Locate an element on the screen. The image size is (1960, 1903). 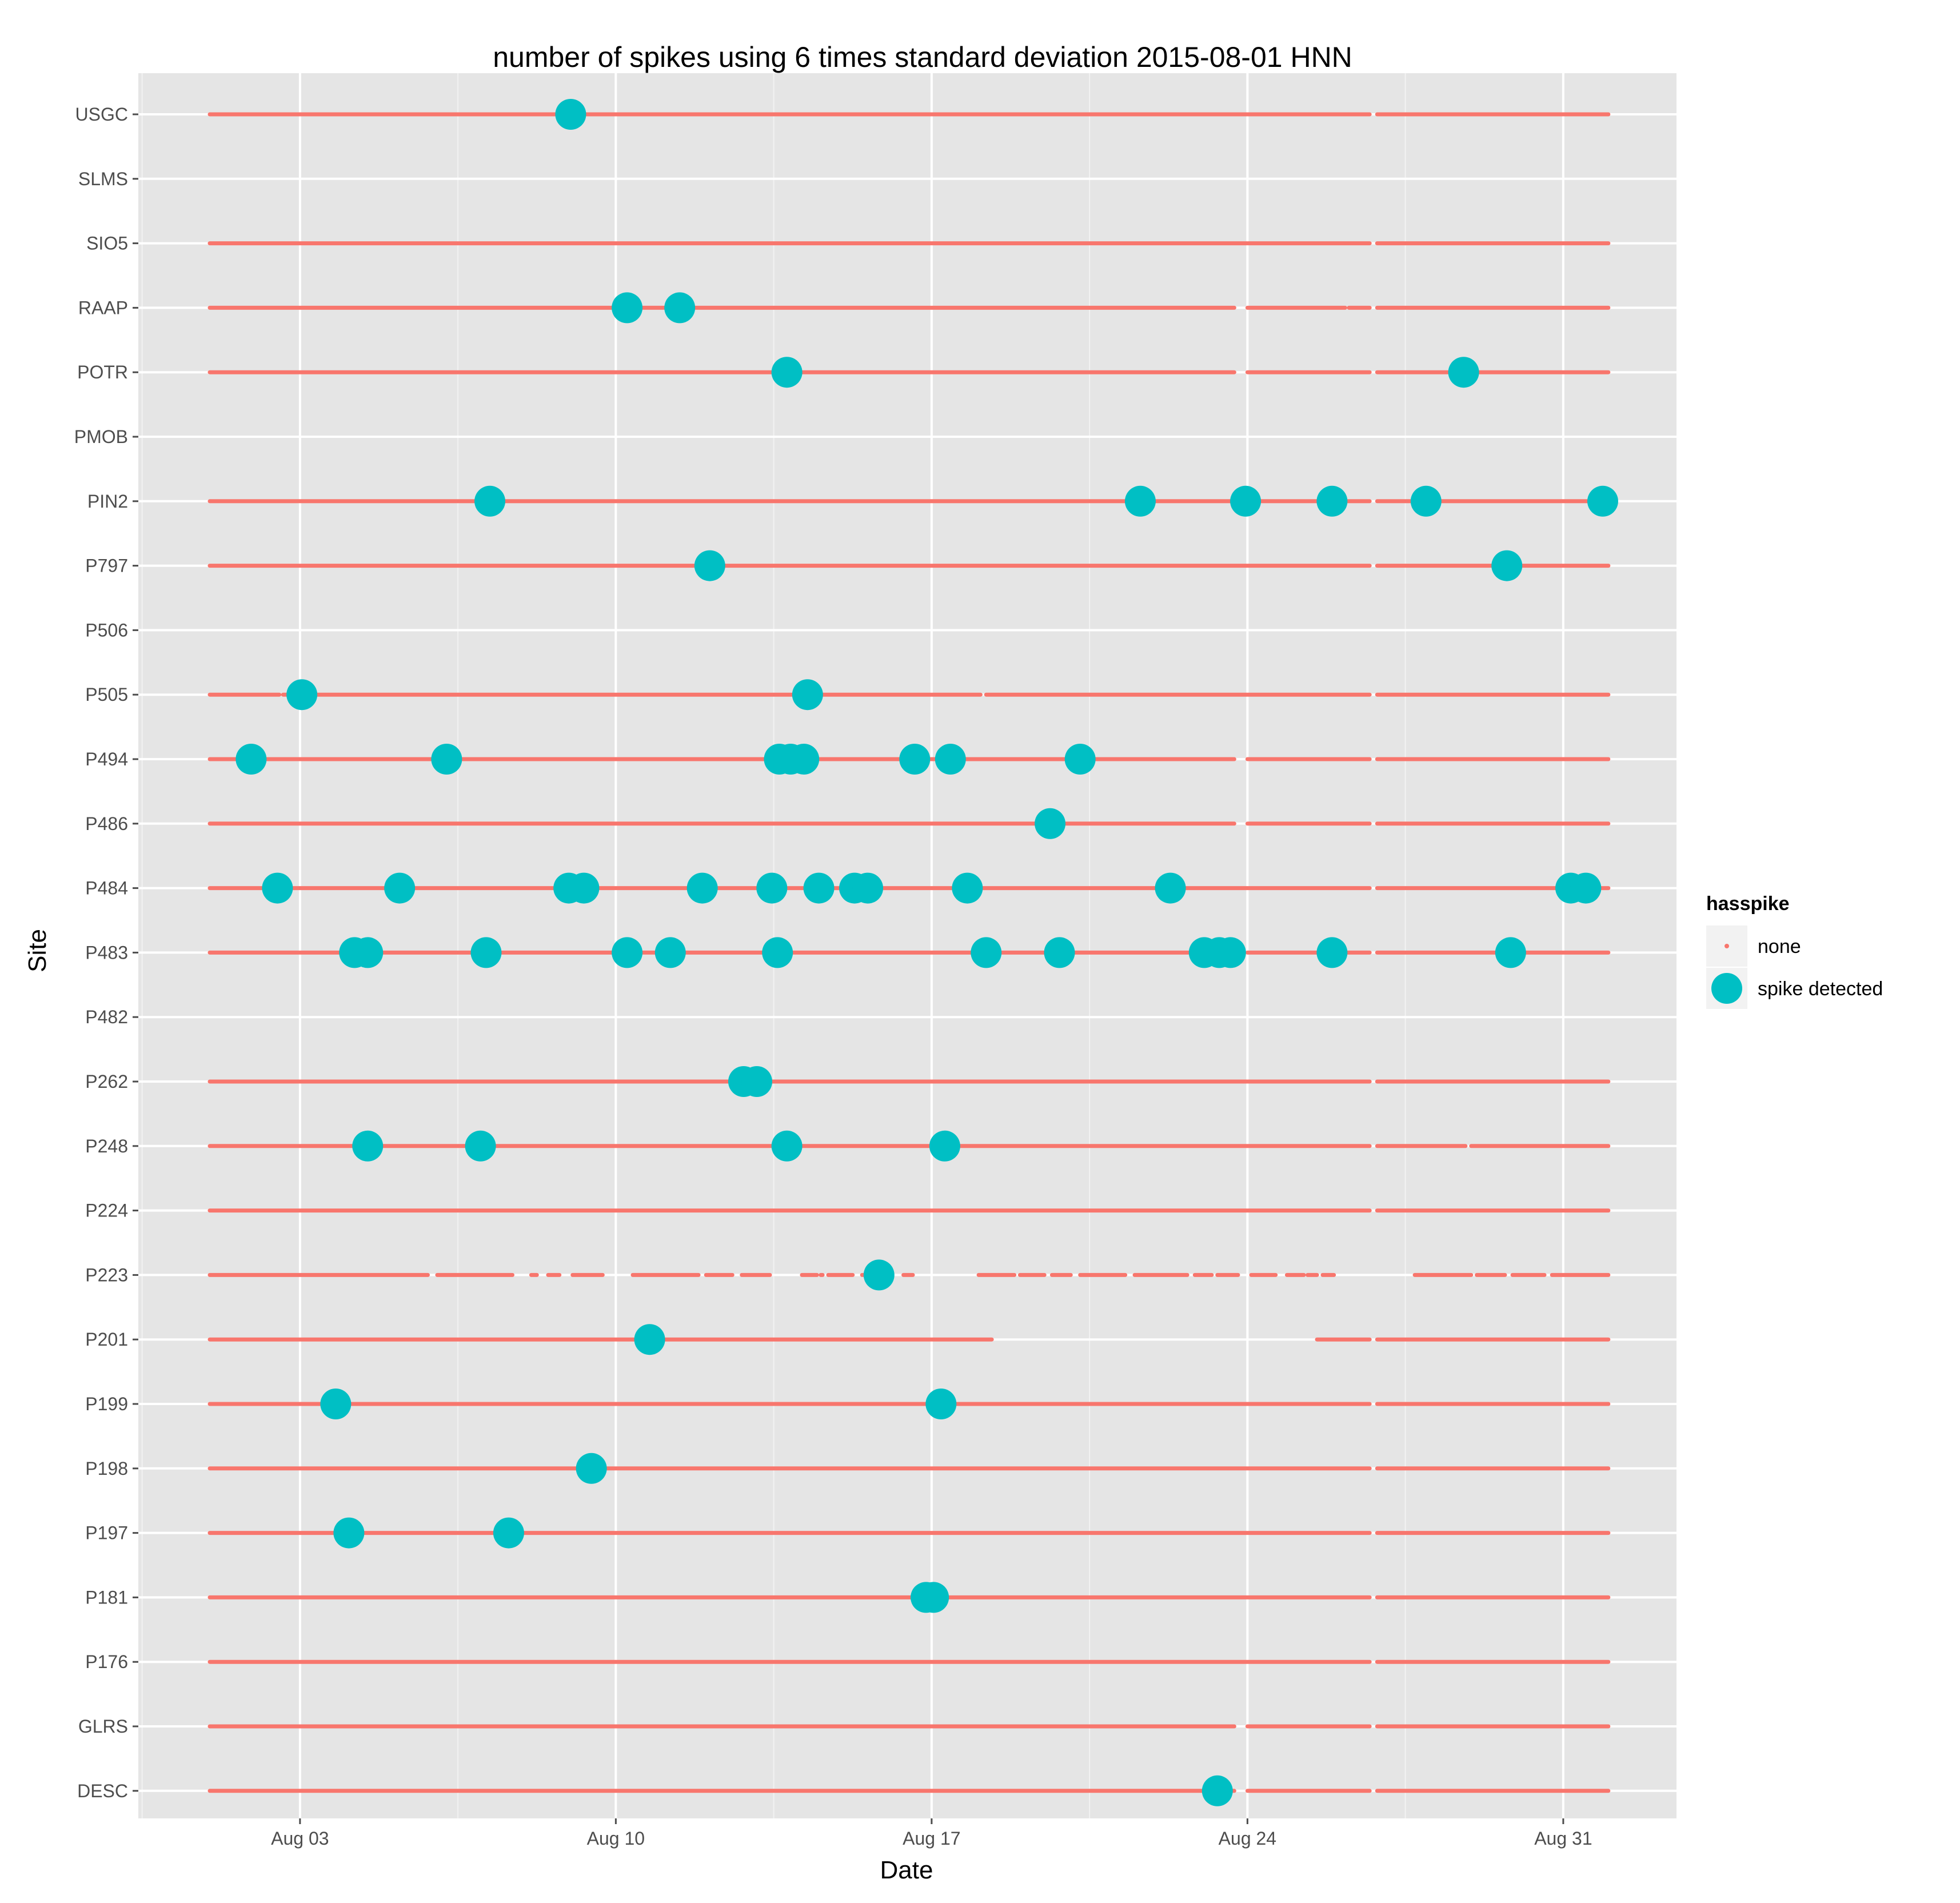
y-tick-label: P199 is located at coordinates (106, 1404).